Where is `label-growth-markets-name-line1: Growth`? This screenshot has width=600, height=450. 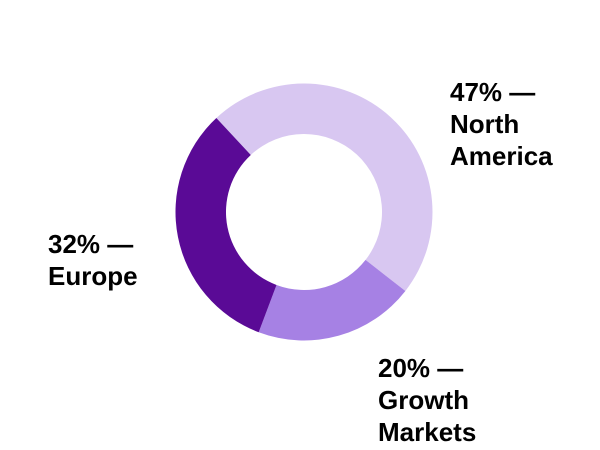
label-growth-markets-name-line1: Growth is located at coordinates (423, 400).